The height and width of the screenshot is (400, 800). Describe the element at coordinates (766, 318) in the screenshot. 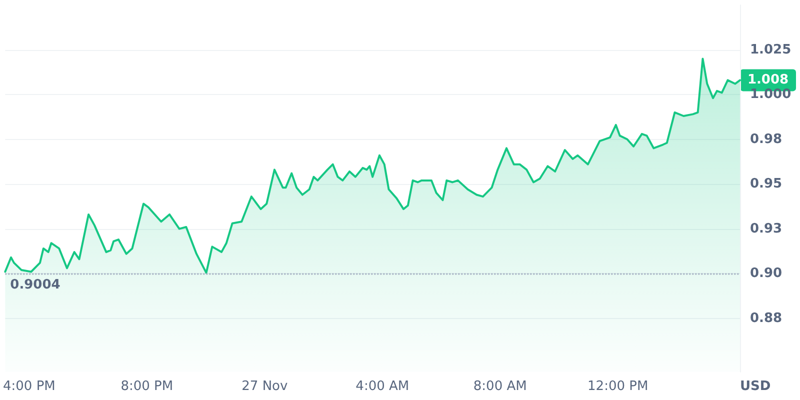

I see `y-tick-label: 0.88` at that location.